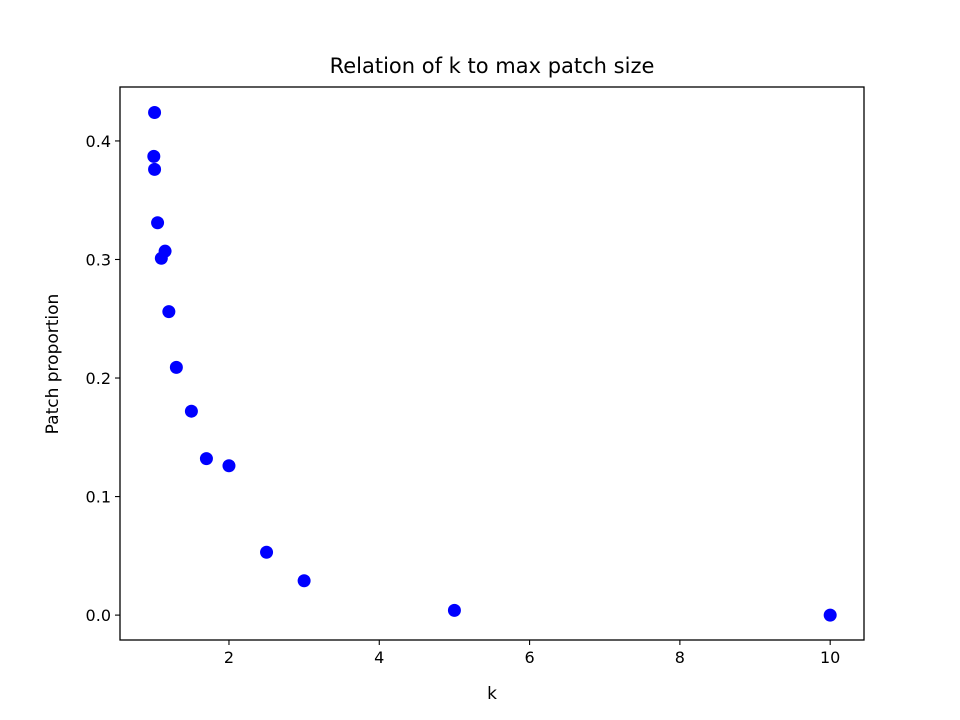 The width and height of the screenshot is (960, 720). What do you see at coordinates (98, 141) in the screenshot?
I see `y-tick-label: 0.4` at bounding box center [98, 141].